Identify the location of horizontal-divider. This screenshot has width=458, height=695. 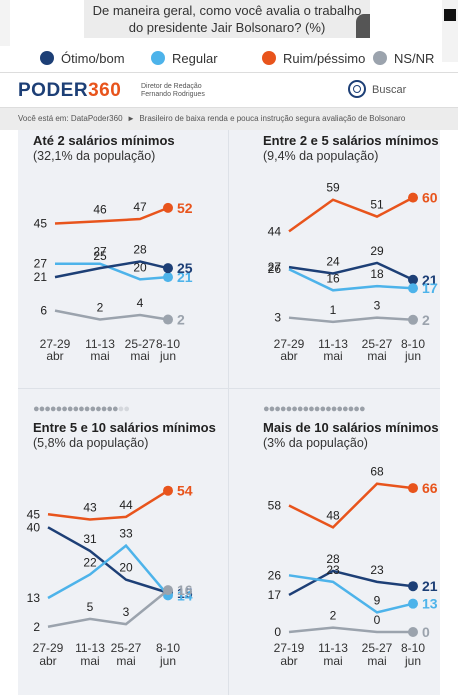
(229, 388).